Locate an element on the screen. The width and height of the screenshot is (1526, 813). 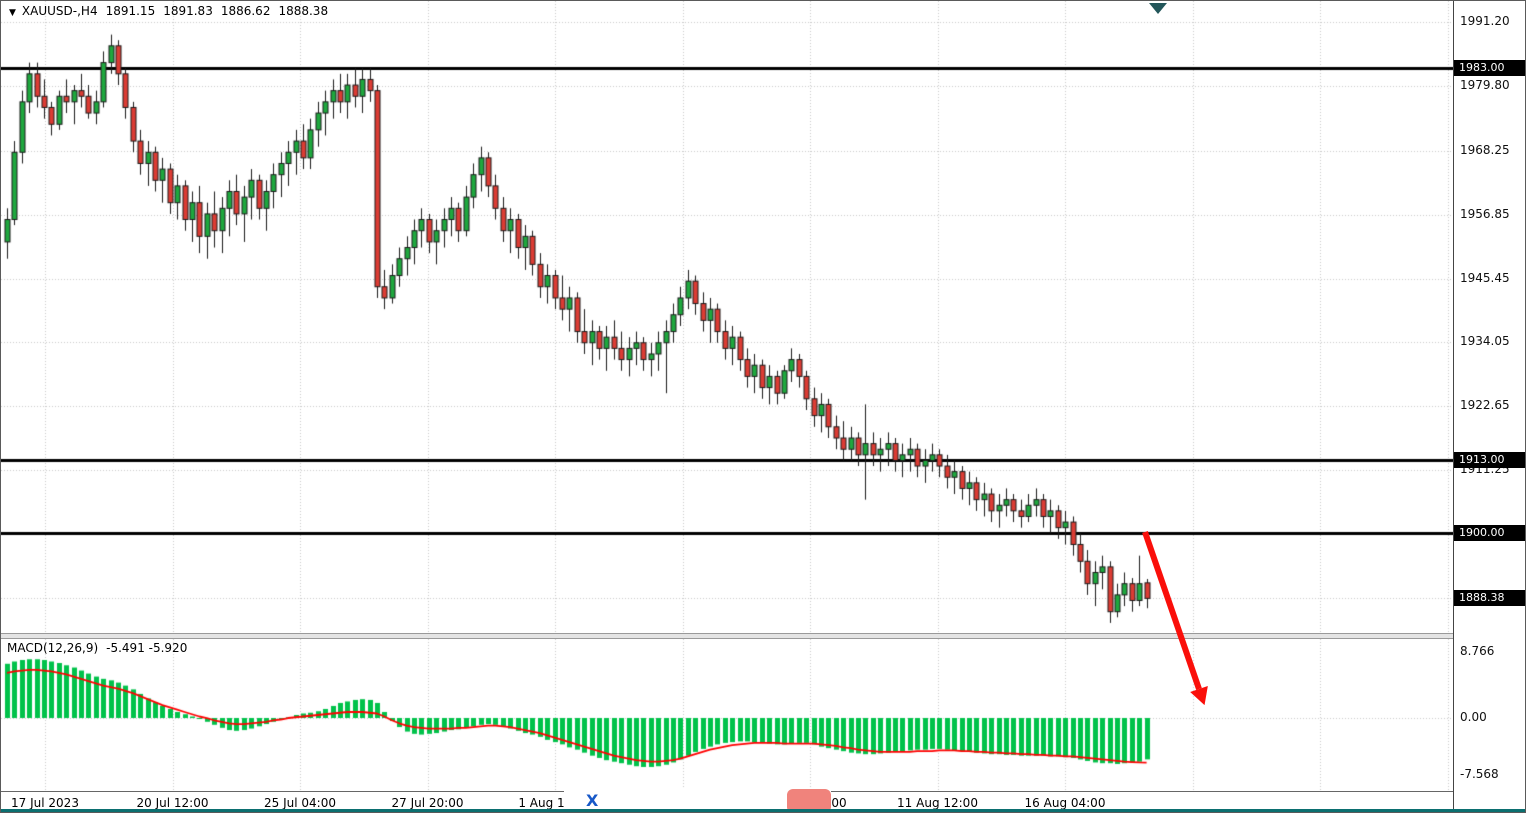
time-axis-label: 20 Jul 12:00 is located at coordinates (172, 803).